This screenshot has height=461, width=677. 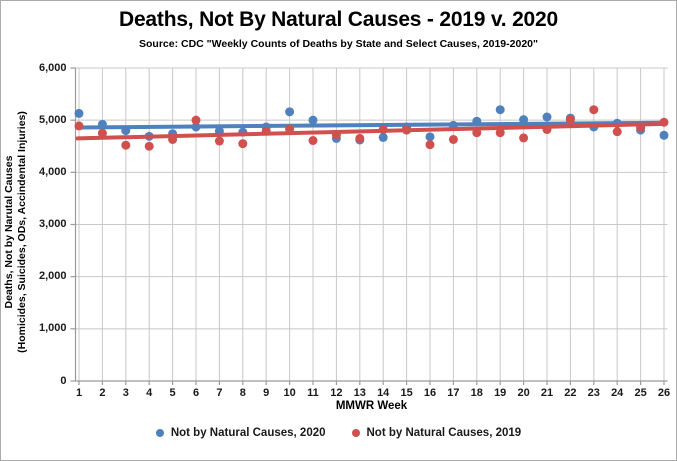 What do you see at coordinates (355, 433) in the screenshot?
I see `legend-marker-2019-icon` at bounding box center [355, 433].